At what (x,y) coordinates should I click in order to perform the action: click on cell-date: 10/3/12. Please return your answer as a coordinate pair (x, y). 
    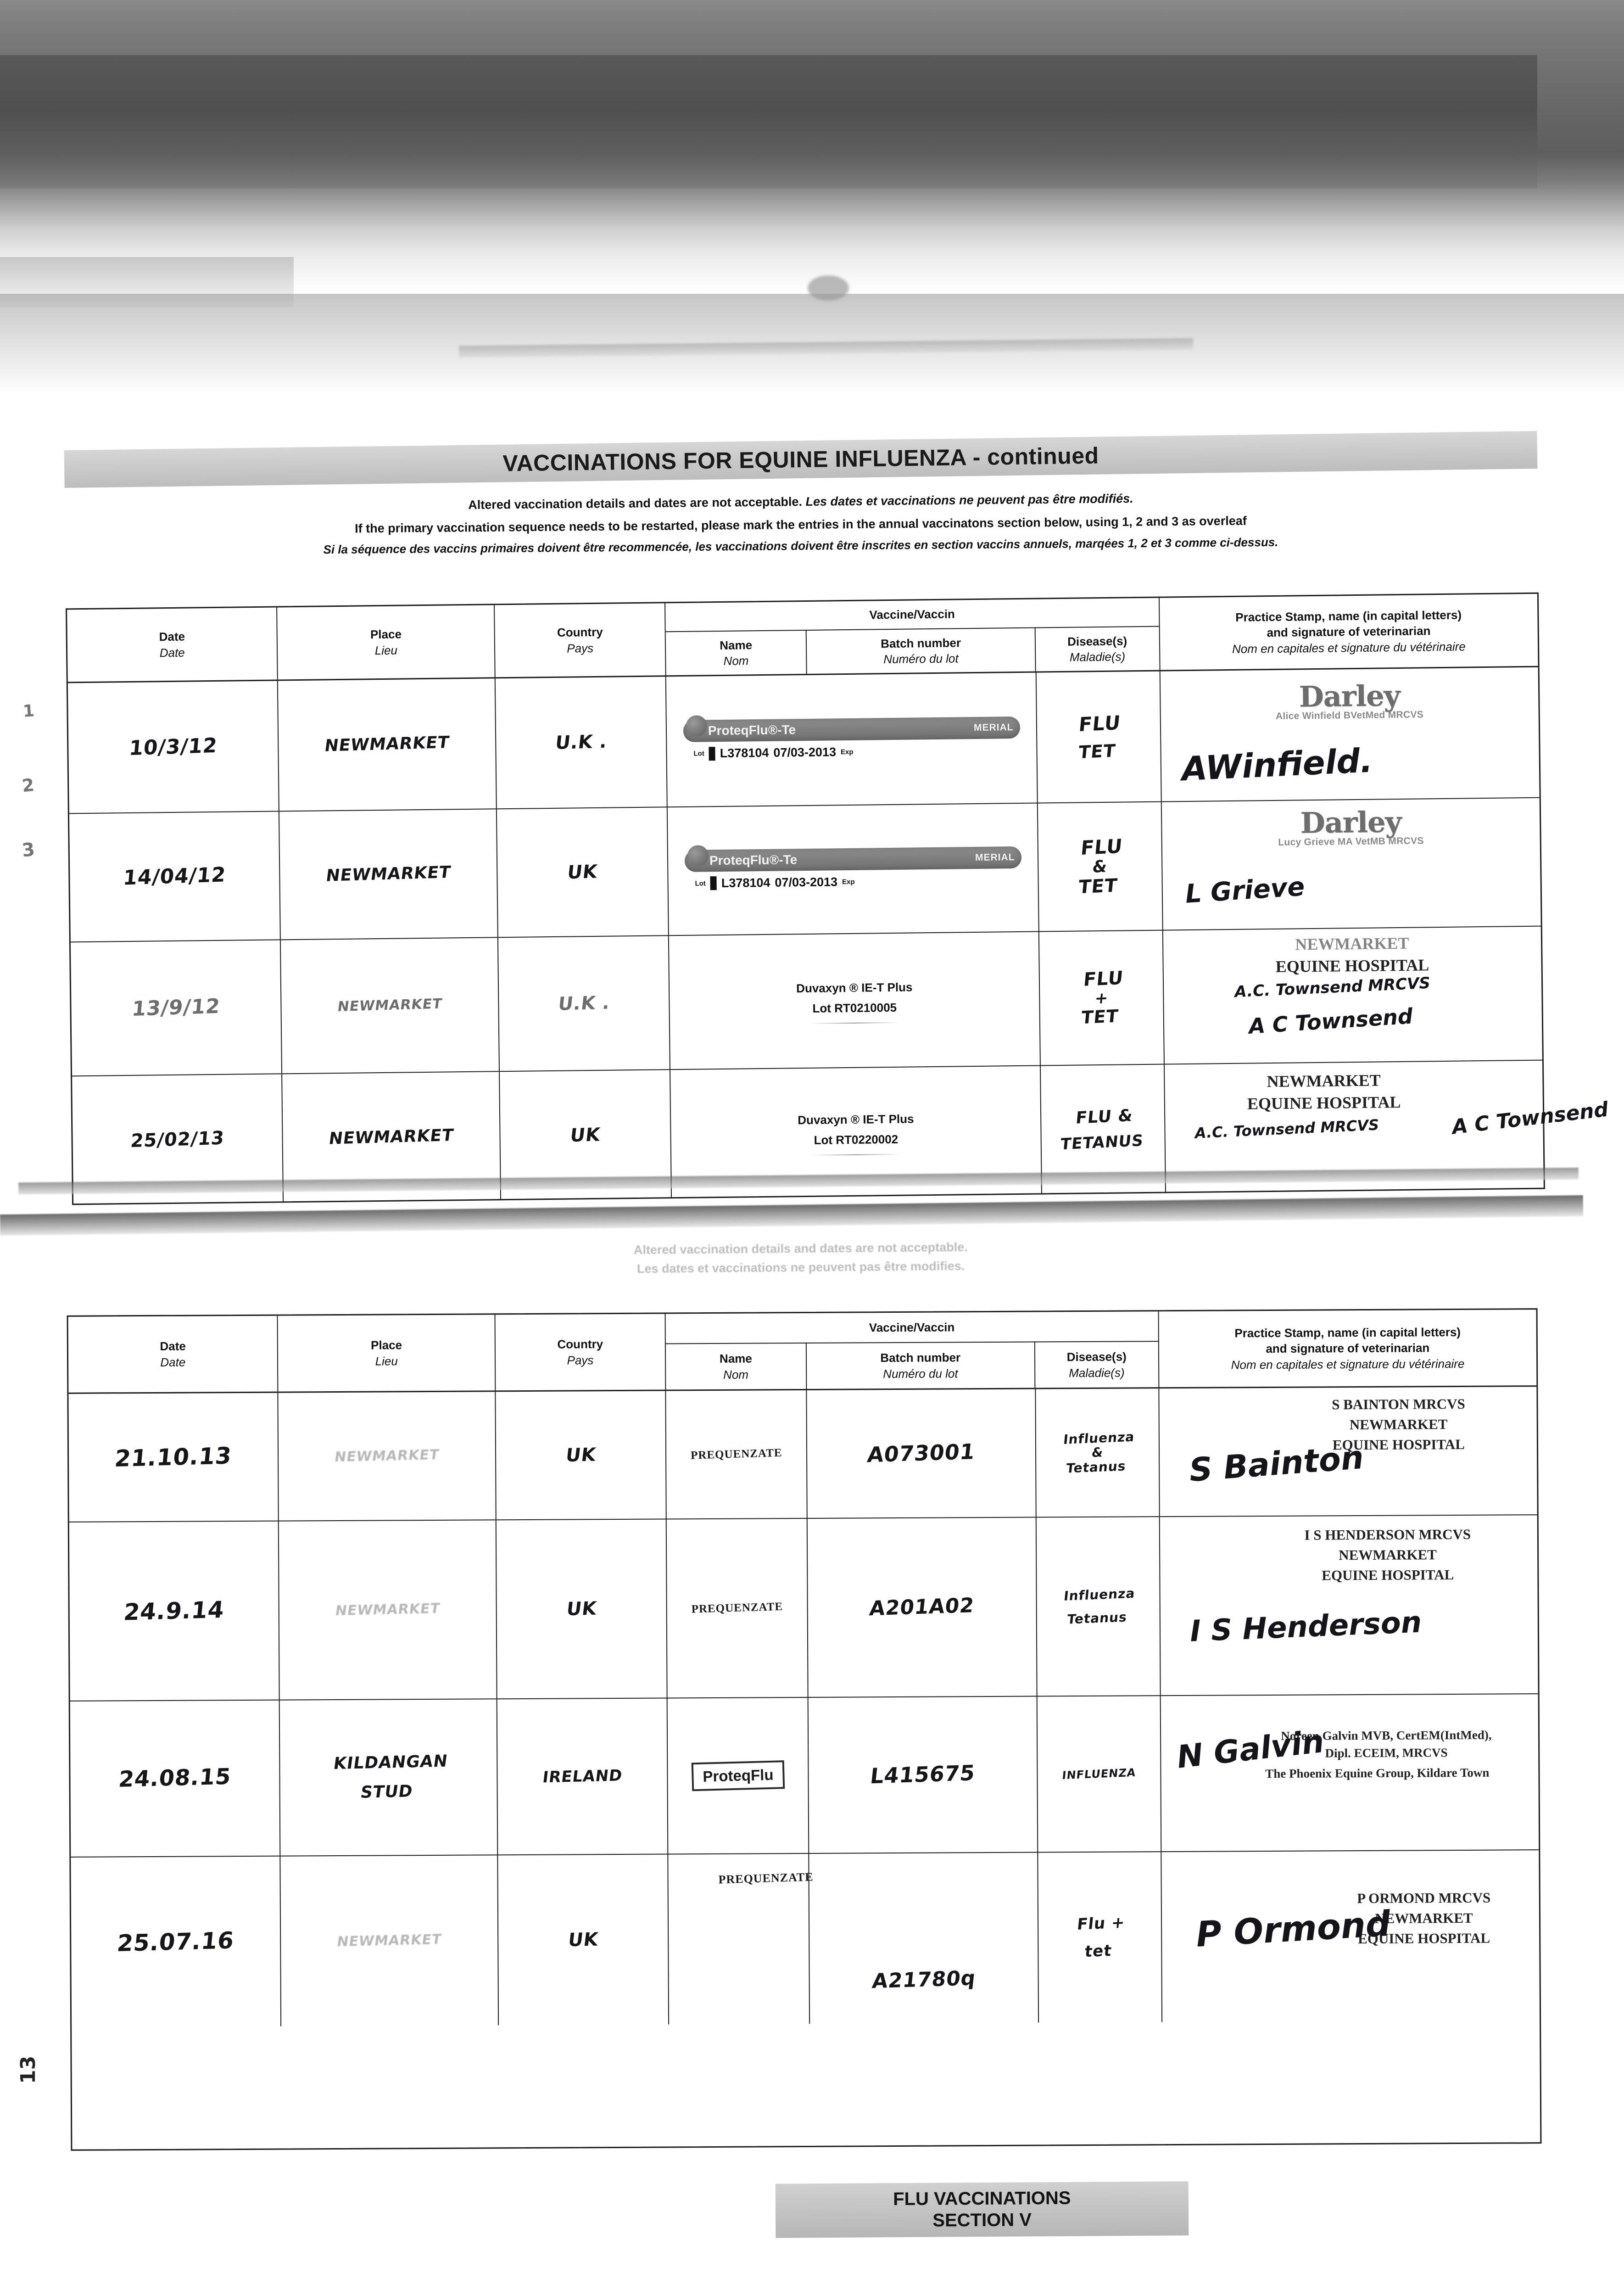
    Looking at the image, I should click on (173, 747).